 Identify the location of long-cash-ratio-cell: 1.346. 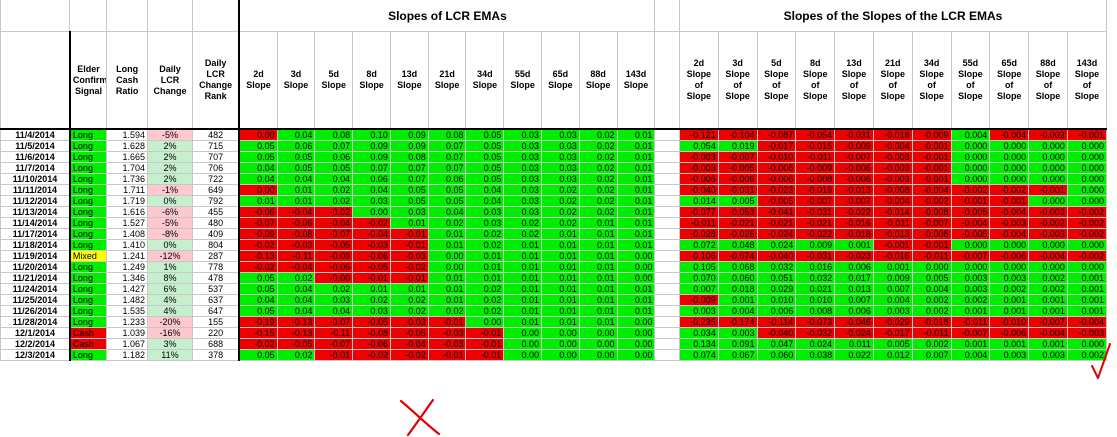
(127, 278).